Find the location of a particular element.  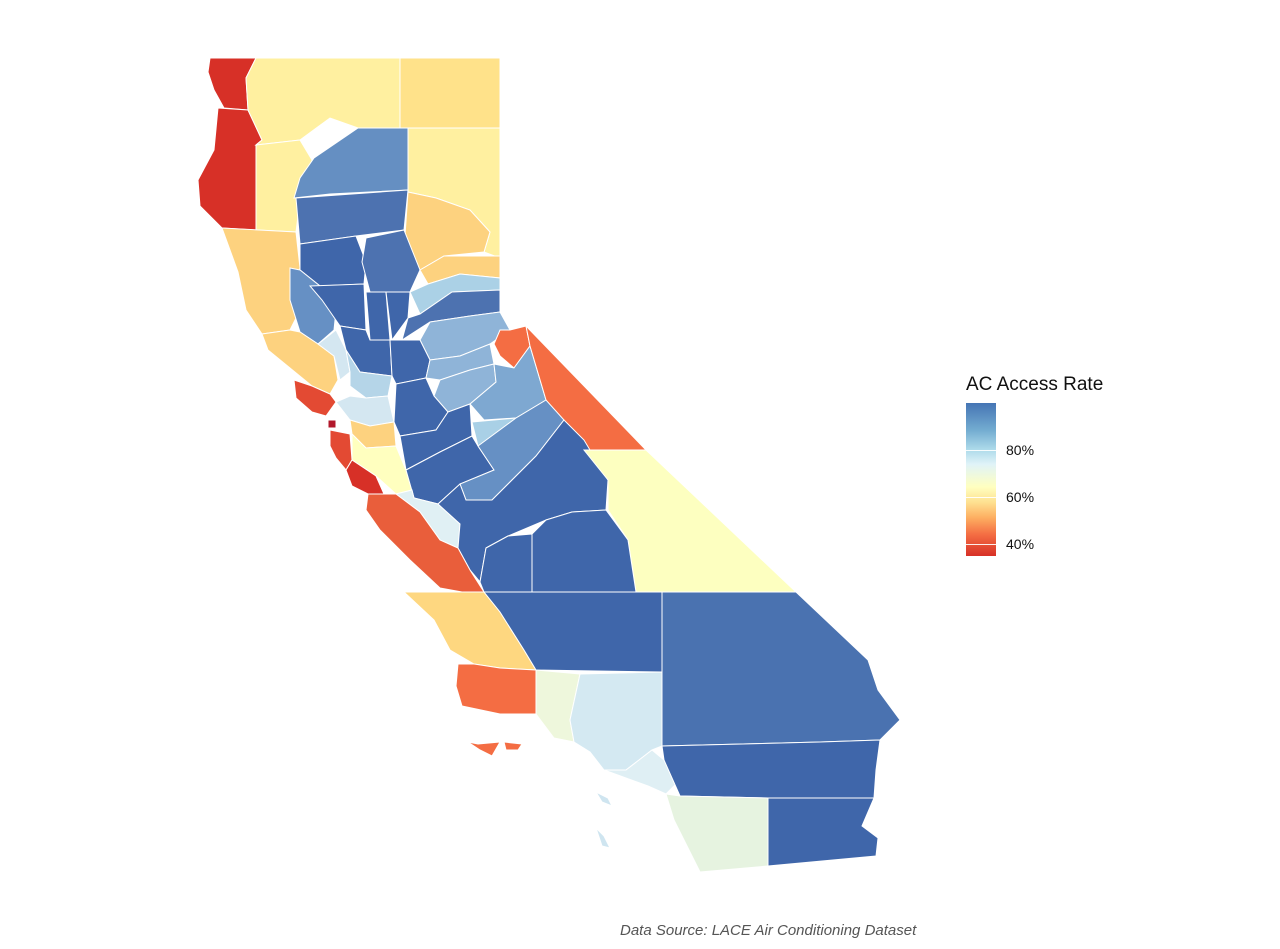

county-san-mateo is located at coordinates (341, 450).